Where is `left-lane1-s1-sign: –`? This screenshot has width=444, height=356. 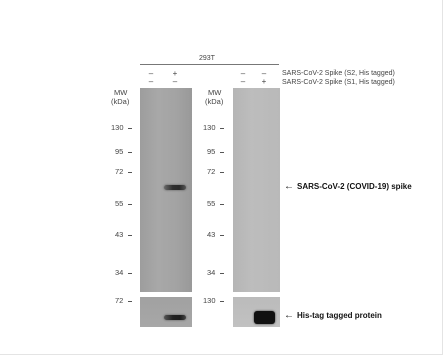 left-lane1-s1-sign: – is located at coordinates (151, 81).